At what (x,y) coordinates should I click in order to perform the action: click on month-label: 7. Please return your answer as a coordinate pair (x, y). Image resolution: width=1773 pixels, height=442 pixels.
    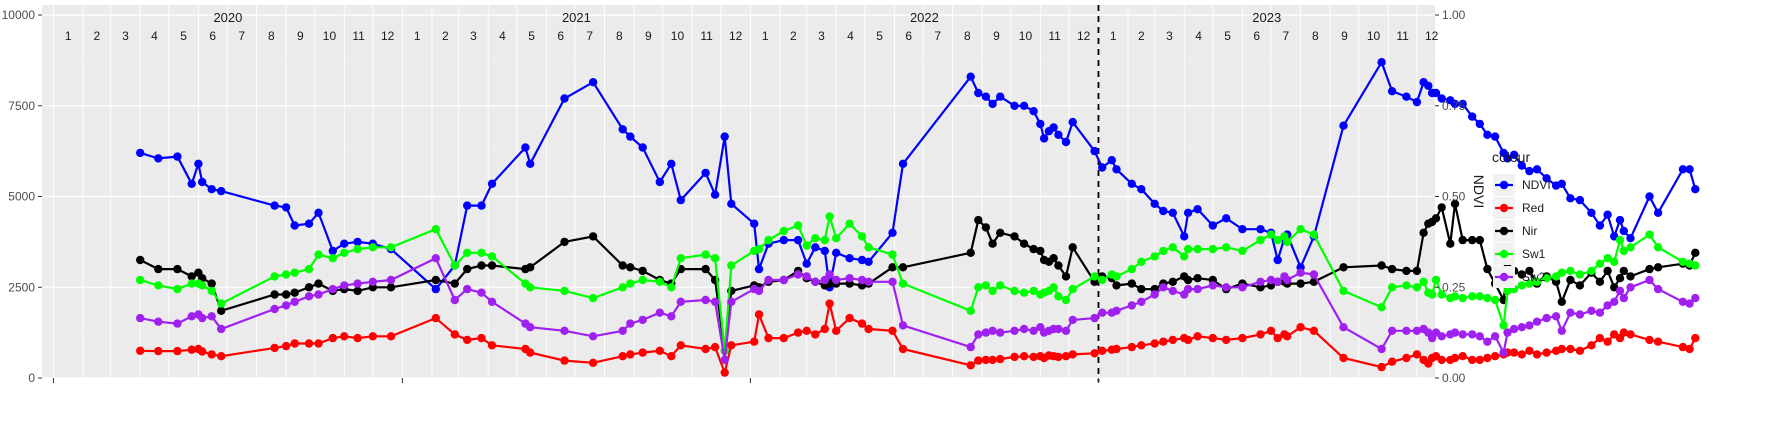
    Looking at the image, I should click on (1285, 36).